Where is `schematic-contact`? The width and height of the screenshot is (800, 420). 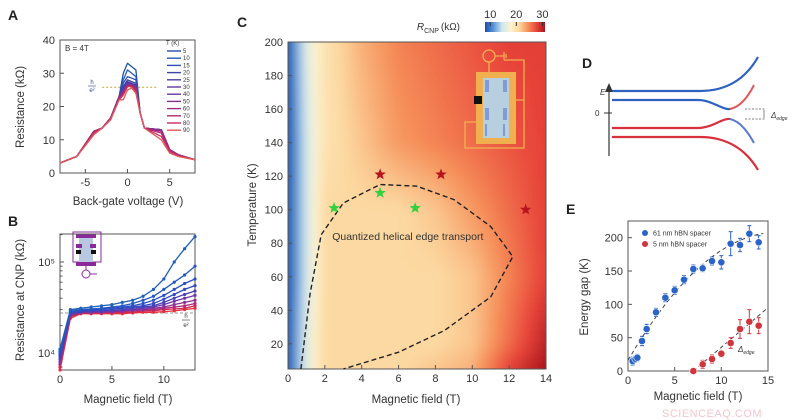 schematic-contact is located at coordinates (93, 246).